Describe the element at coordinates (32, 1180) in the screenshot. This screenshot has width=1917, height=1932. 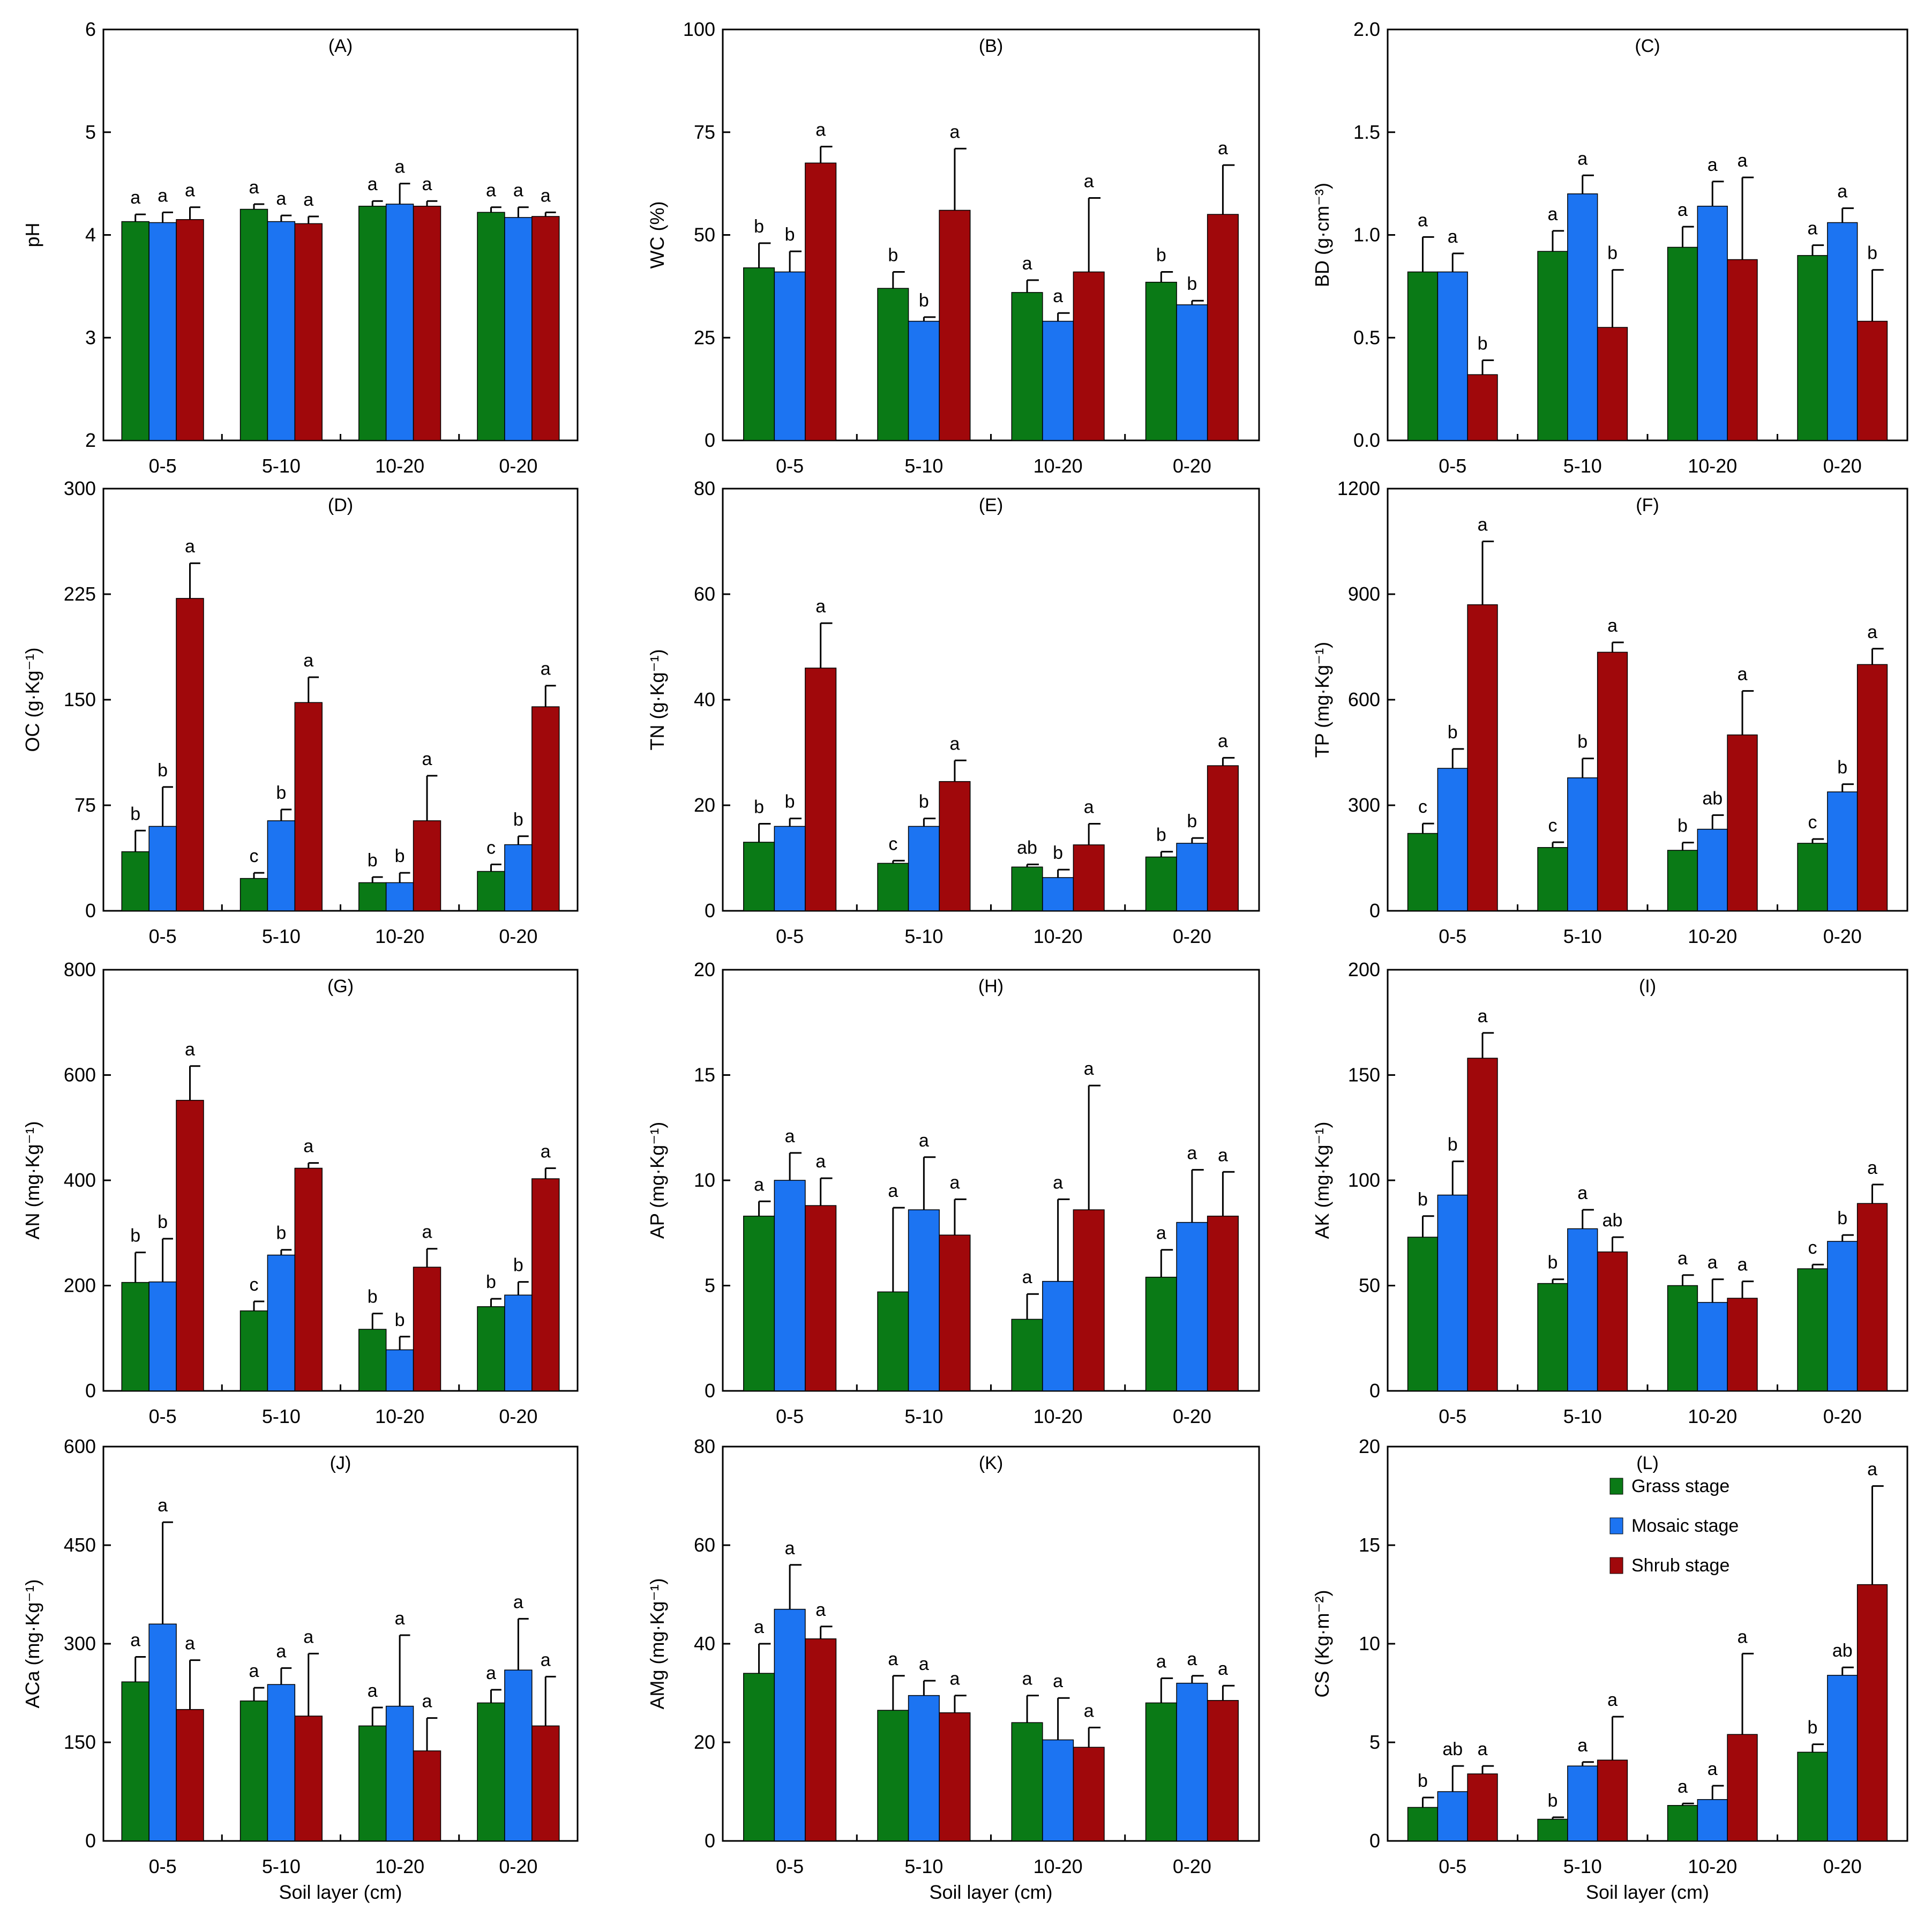
I see `y-axis-label: AN (mg·Kg⁻¹)` at that location.